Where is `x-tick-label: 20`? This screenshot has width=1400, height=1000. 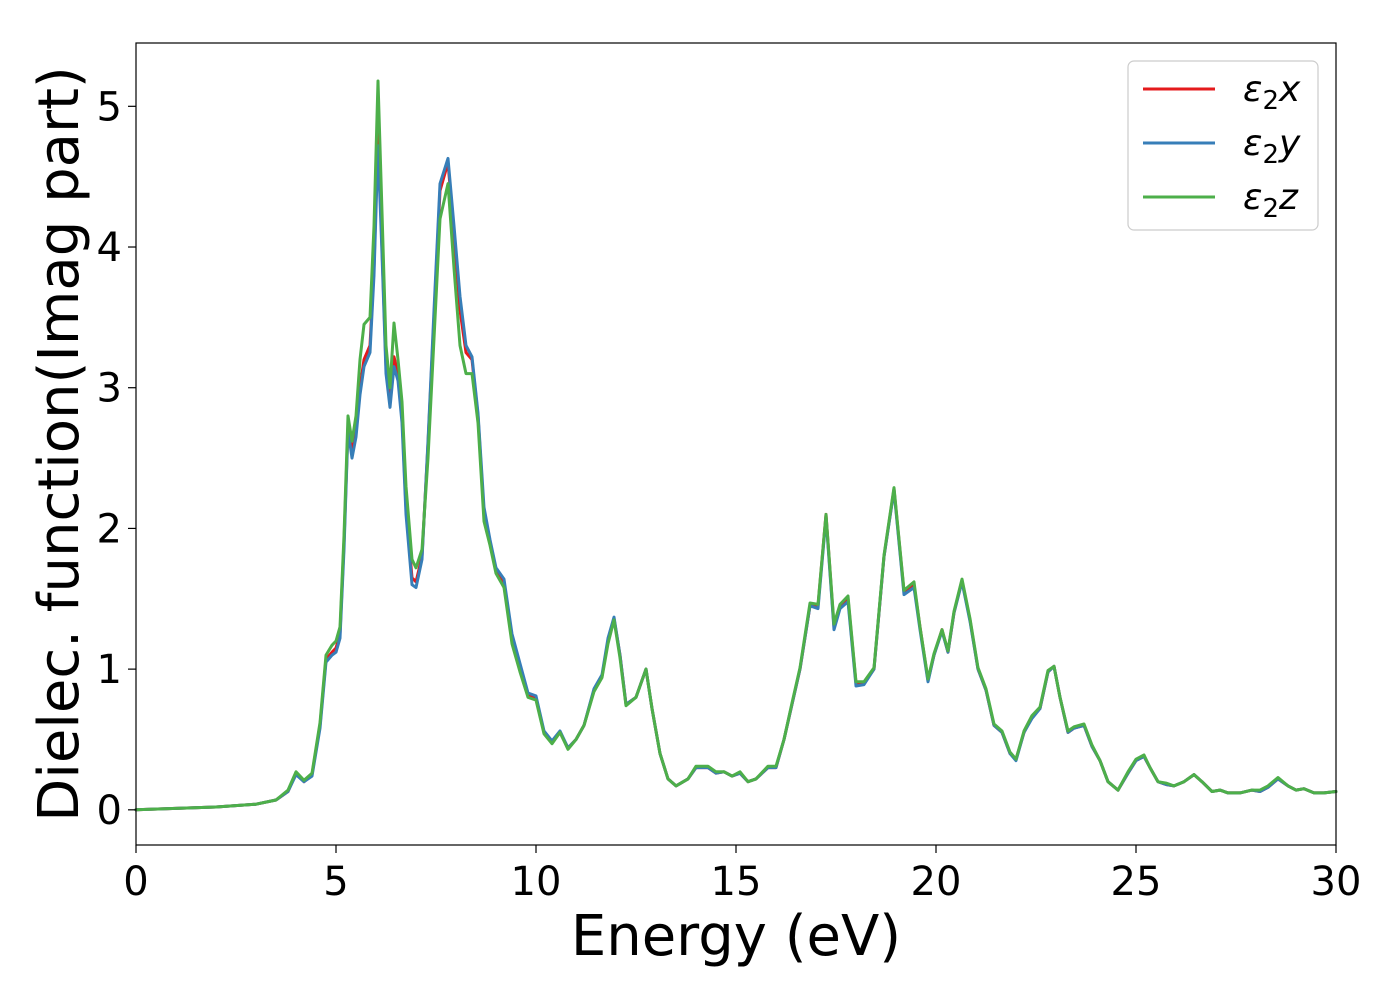 x-tick-label: 20 is located at coordinates (936, 882).